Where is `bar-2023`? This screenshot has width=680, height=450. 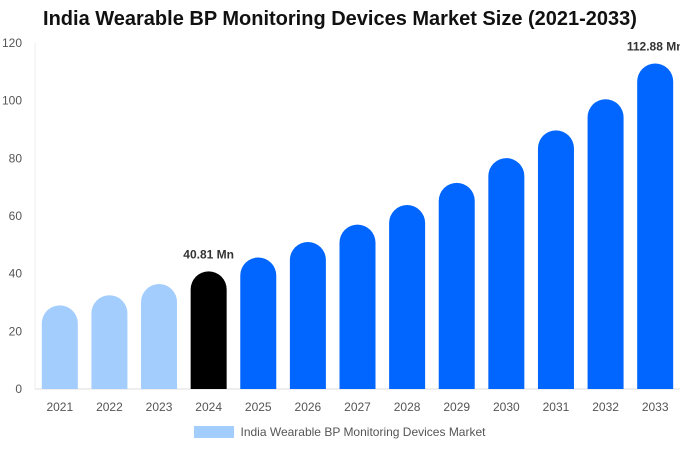
bar-2023 is located at coordinates (159, 336).